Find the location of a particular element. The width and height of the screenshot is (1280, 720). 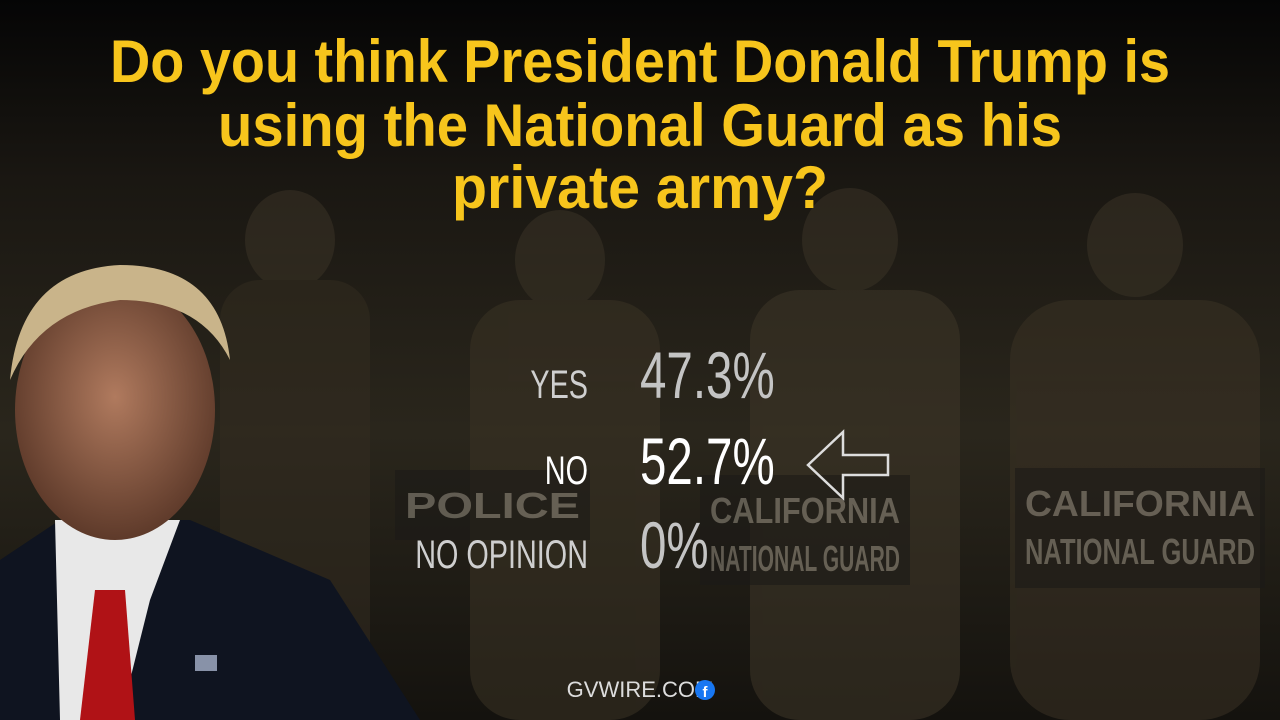

result-label: NO is located at coordinates (566, 470).